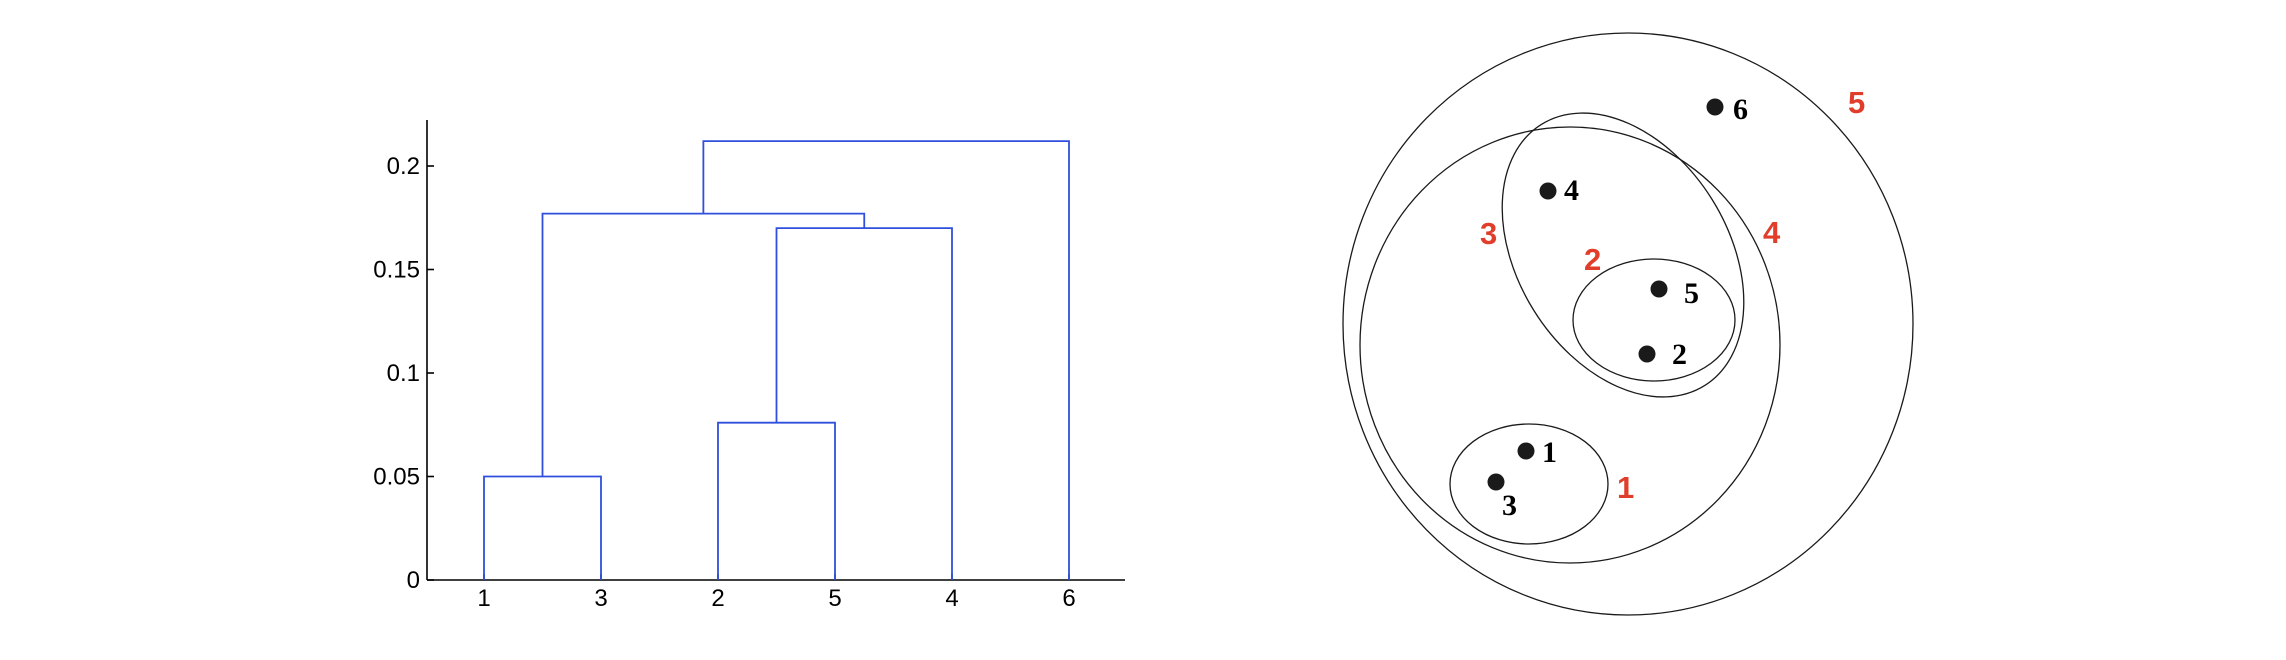  I want to click on cluster-2-outline, so click(1654, 320).